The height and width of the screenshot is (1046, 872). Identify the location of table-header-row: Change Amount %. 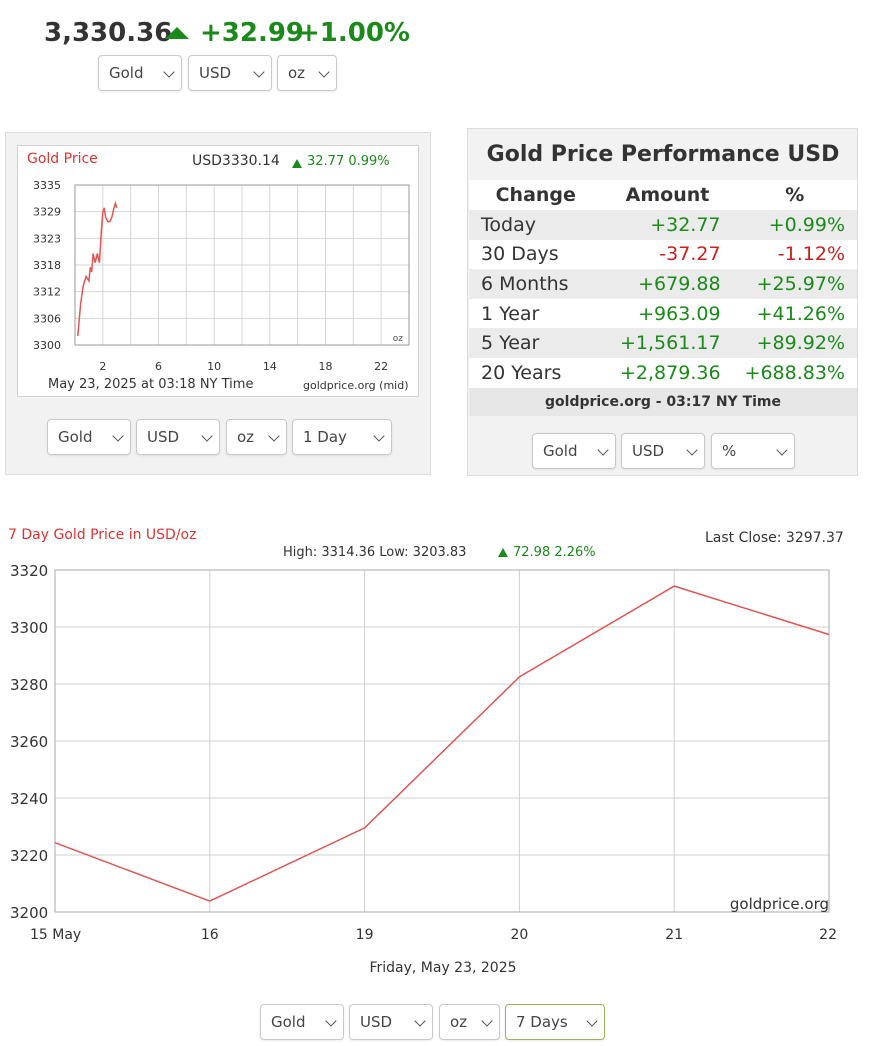
(663, 195).